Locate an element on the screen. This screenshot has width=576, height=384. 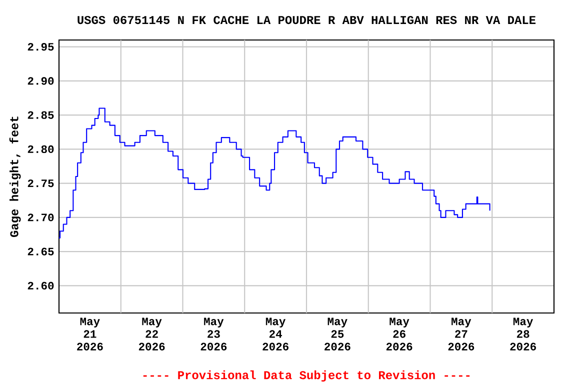
y-tick-label: 2.95 is located at coordinates (41, 46).